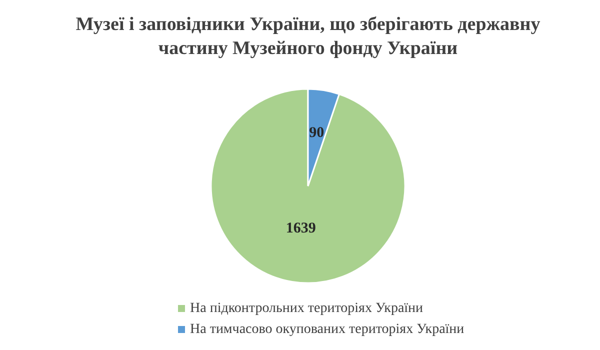 Image resolution: width=600 pixels, height=350 pixels. I want to click on legend-label: На підконтрольних територіях України, so click(307, 308).